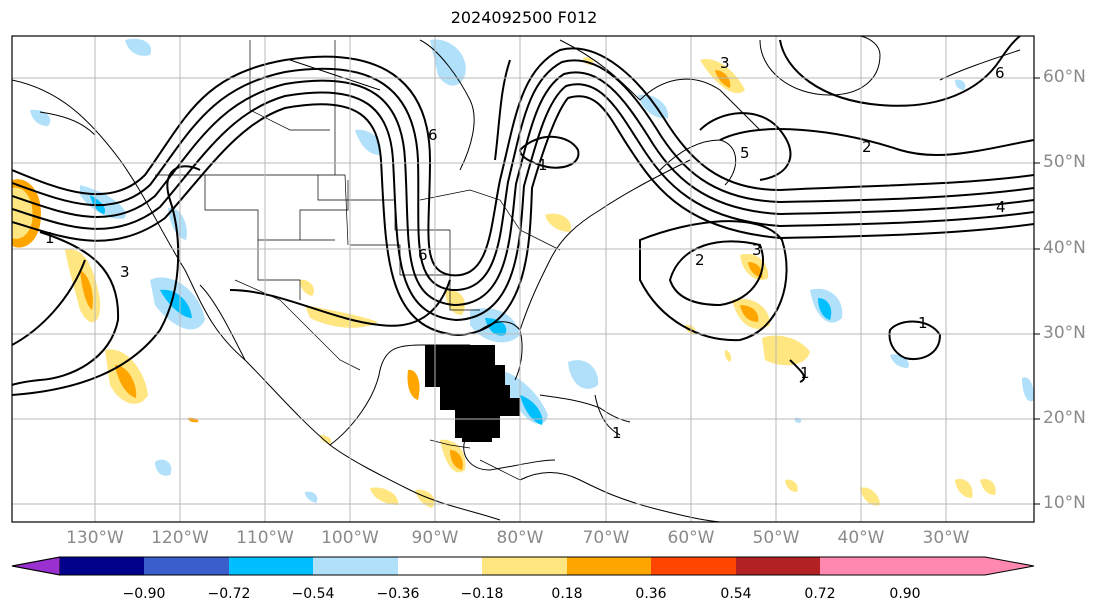  I want to click on axis-ticks, so click(1037, 291).